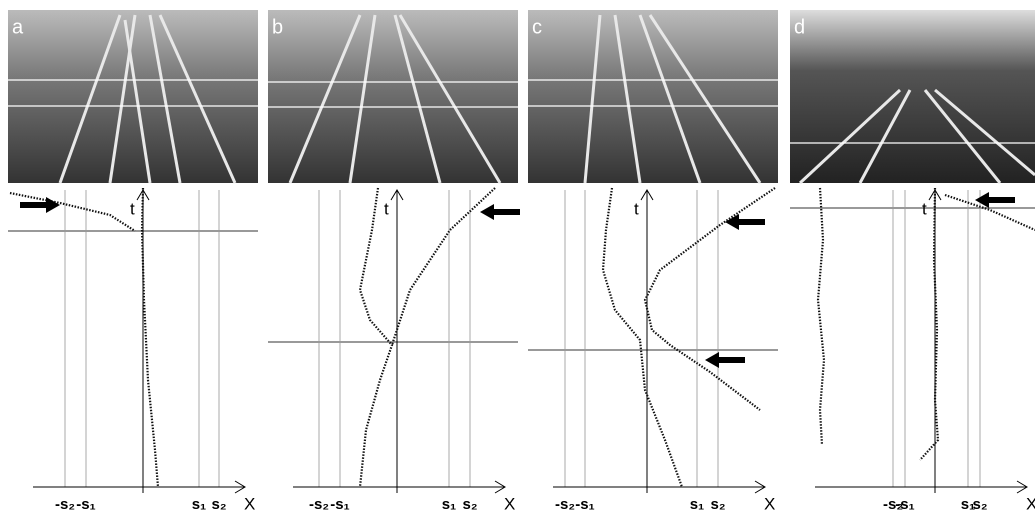 The image size is (1035, 516). I want to click on panel-label: b, so click(277, 27).